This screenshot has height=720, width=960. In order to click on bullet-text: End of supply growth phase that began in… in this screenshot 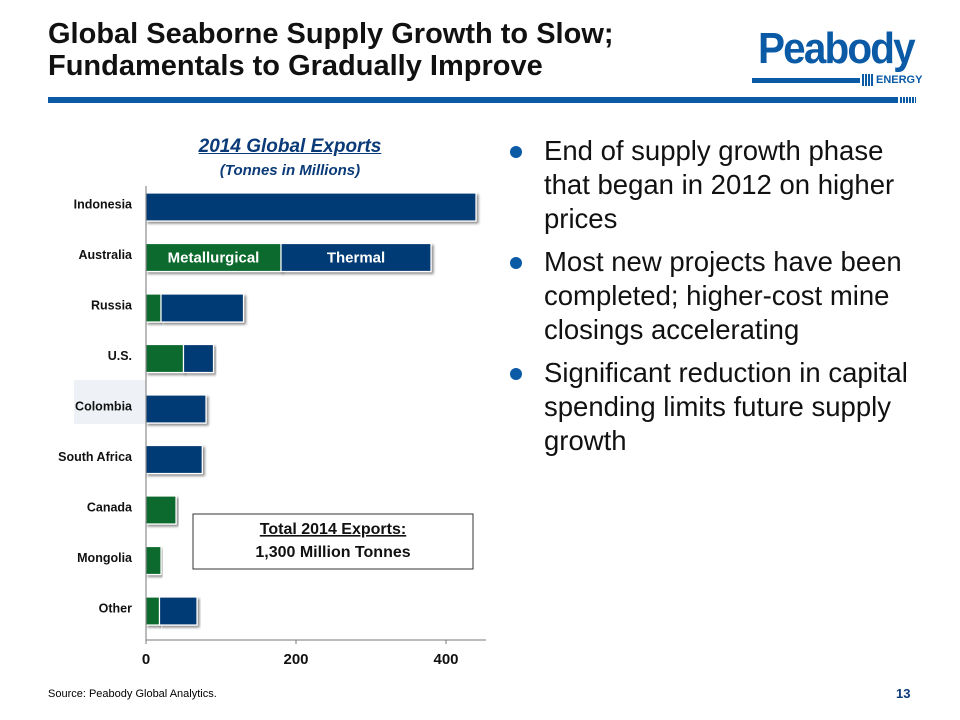, I will do `click(719, 184)`.